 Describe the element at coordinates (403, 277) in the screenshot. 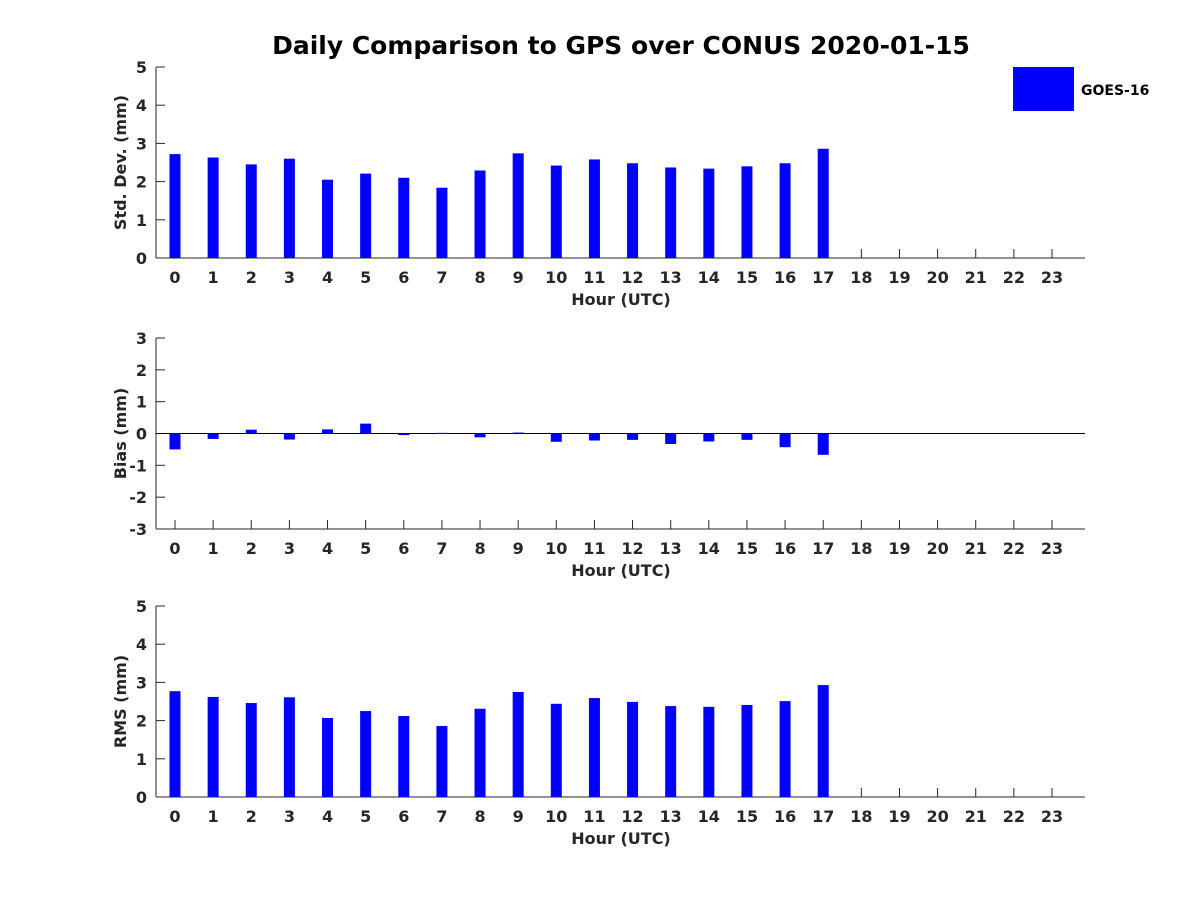

I see `x-tick-label: 6` at that location.